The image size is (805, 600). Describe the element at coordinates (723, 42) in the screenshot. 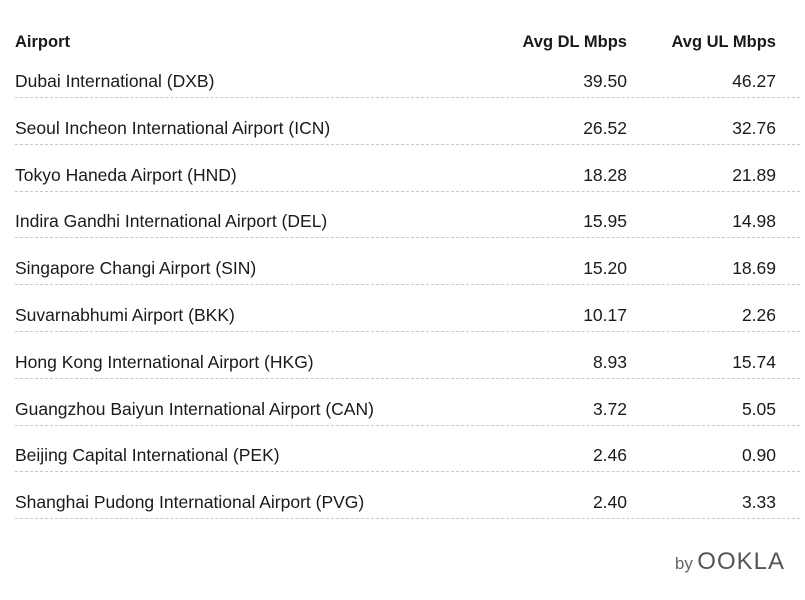

I see `column-header: Avg UL Mbps` at that location.